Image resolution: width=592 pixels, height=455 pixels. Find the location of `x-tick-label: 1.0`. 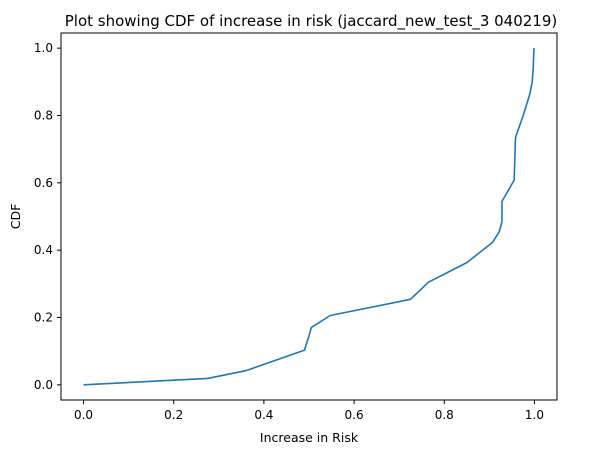

x-tick-label: 1.0 is located at coordinates (534, 415).